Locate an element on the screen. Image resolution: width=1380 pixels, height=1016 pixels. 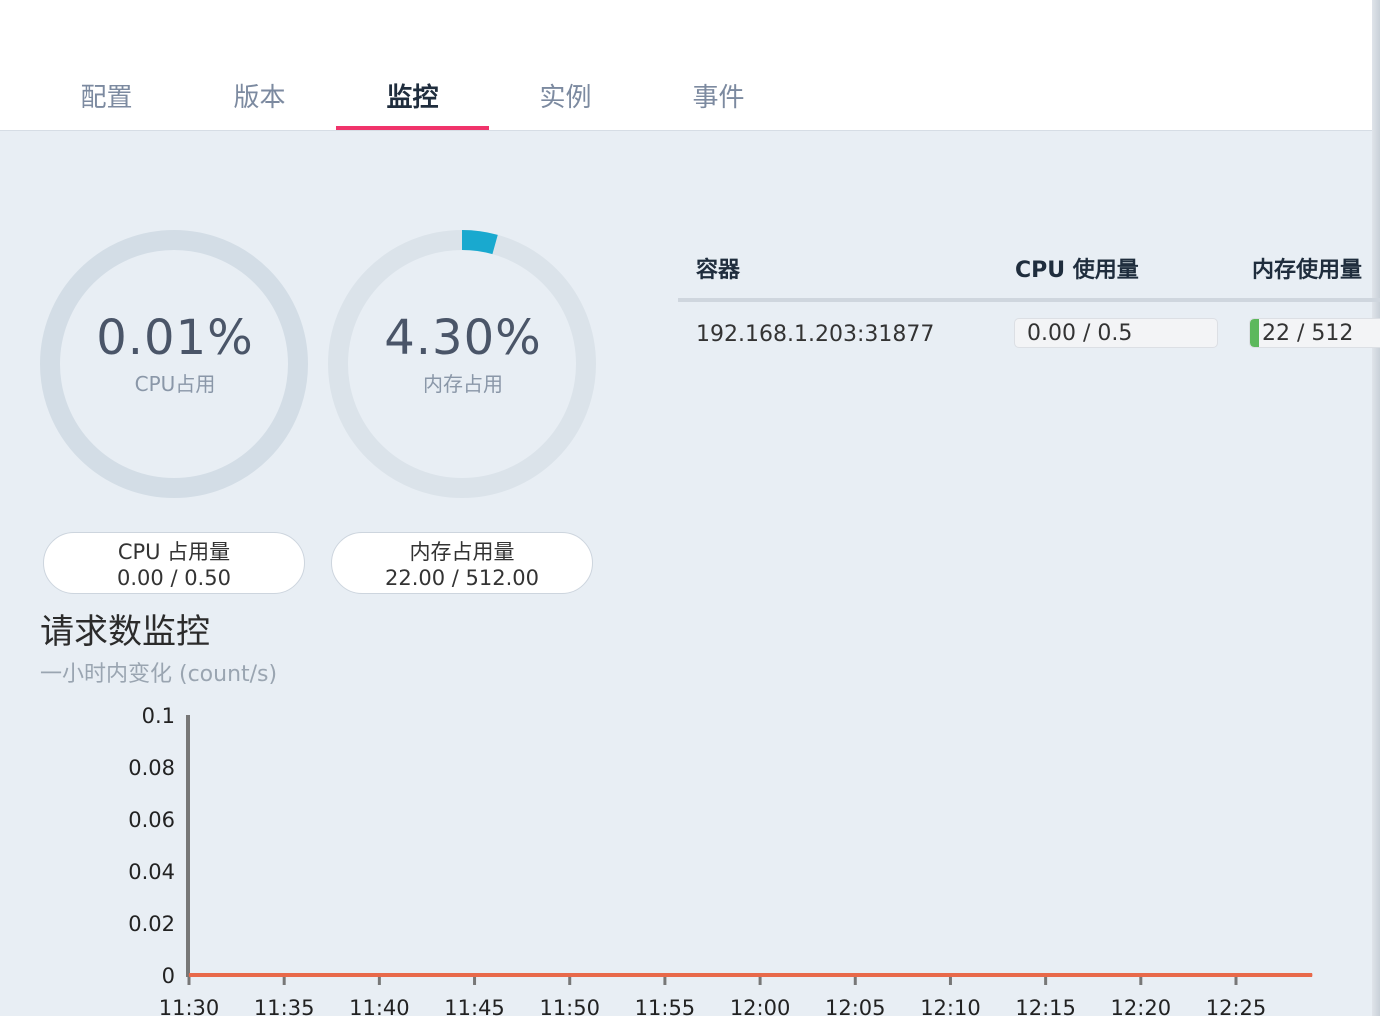
container-address: 192.168.1.203:31877 is located at coordinates (815, 334).